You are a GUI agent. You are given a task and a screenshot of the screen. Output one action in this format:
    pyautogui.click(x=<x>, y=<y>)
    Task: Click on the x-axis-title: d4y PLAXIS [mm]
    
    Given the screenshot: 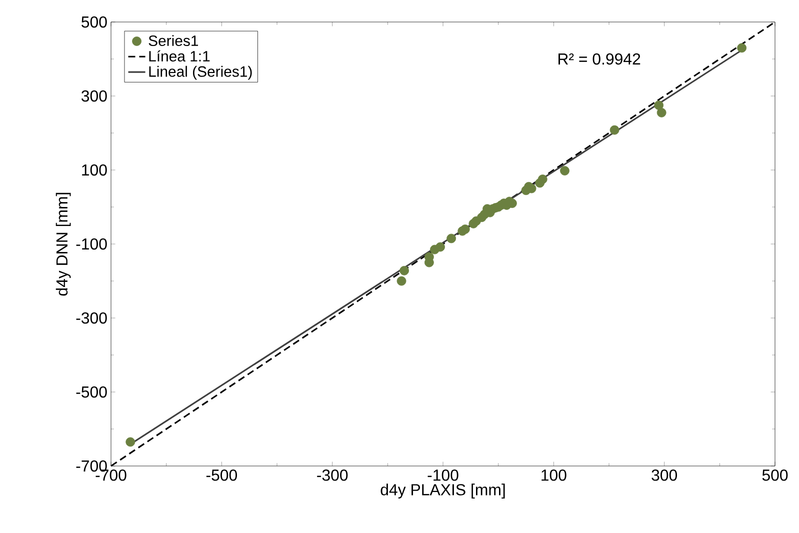 What is the action you would take?
    pyautogui.click(x=442, y=491)
    